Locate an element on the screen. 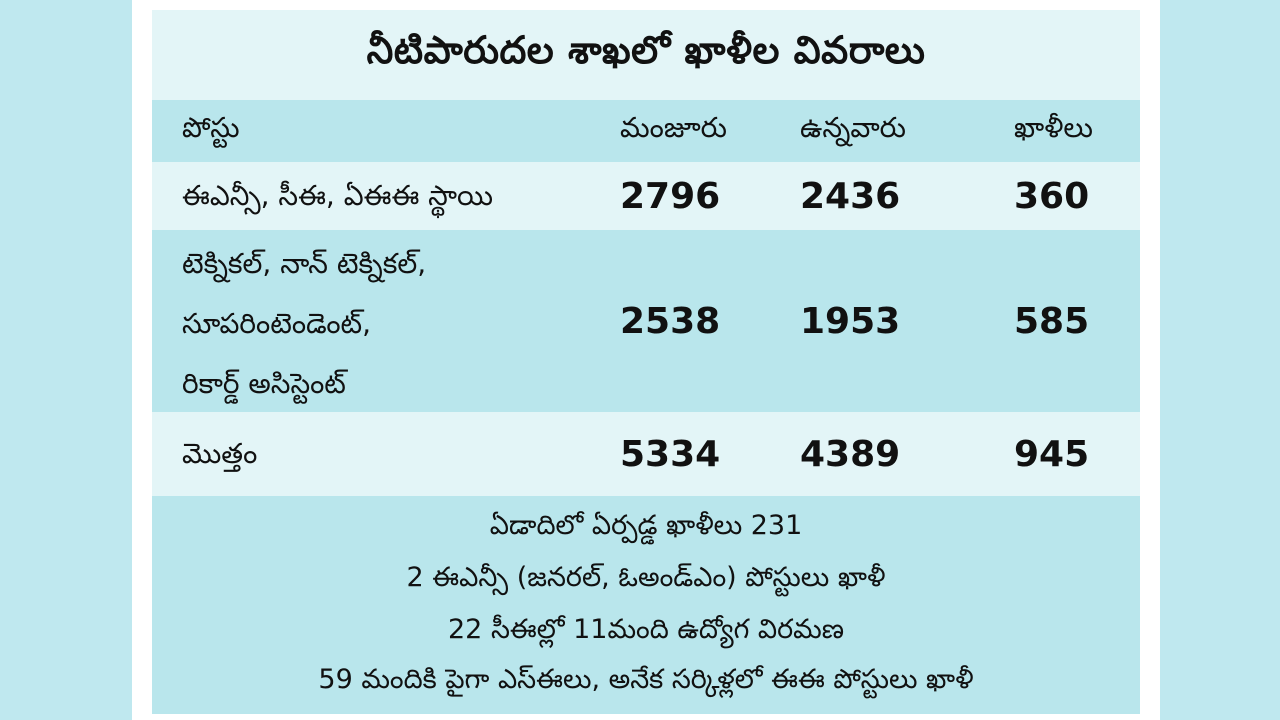 The width and height of the screenshot is (1280, 720). post-name-line: టెక్నికల్, నాన్ టెక్నికల్, is located at coordinates (304, 263).